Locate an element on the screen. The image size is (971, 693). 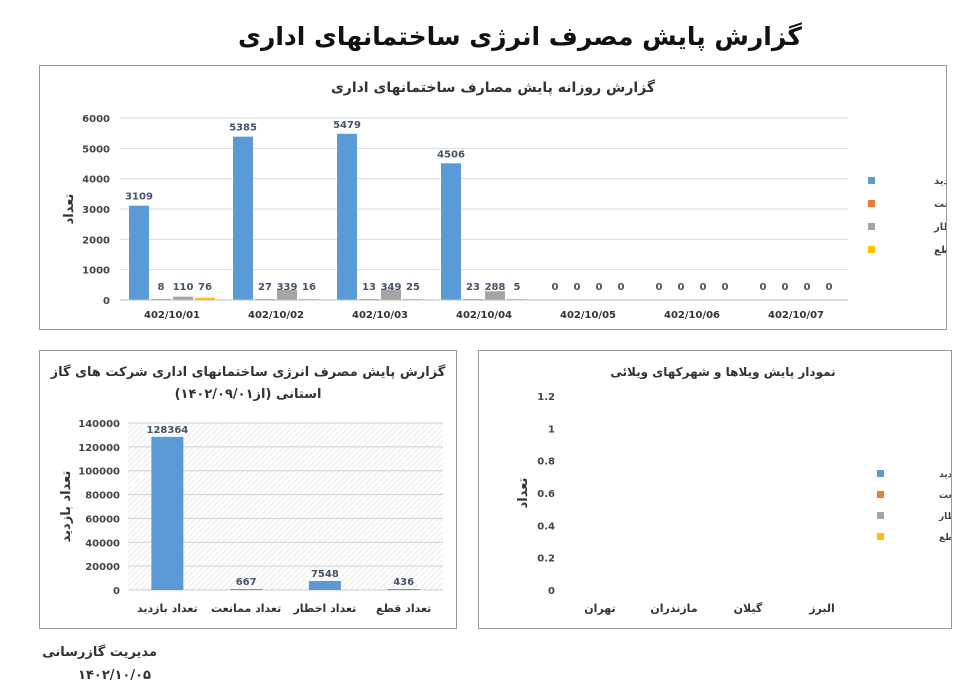
x-tick-label: تعداد اخطار is located at coordinates (324, 608).